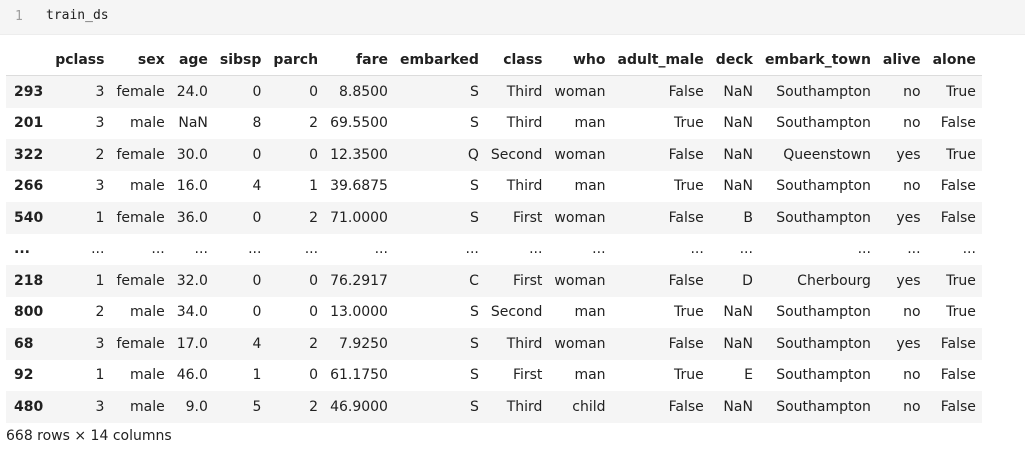  What do you see at coordinates (257, 375) in the screenshot?
I see `cell-sibsp: 1` at bounding box center [257, 375].